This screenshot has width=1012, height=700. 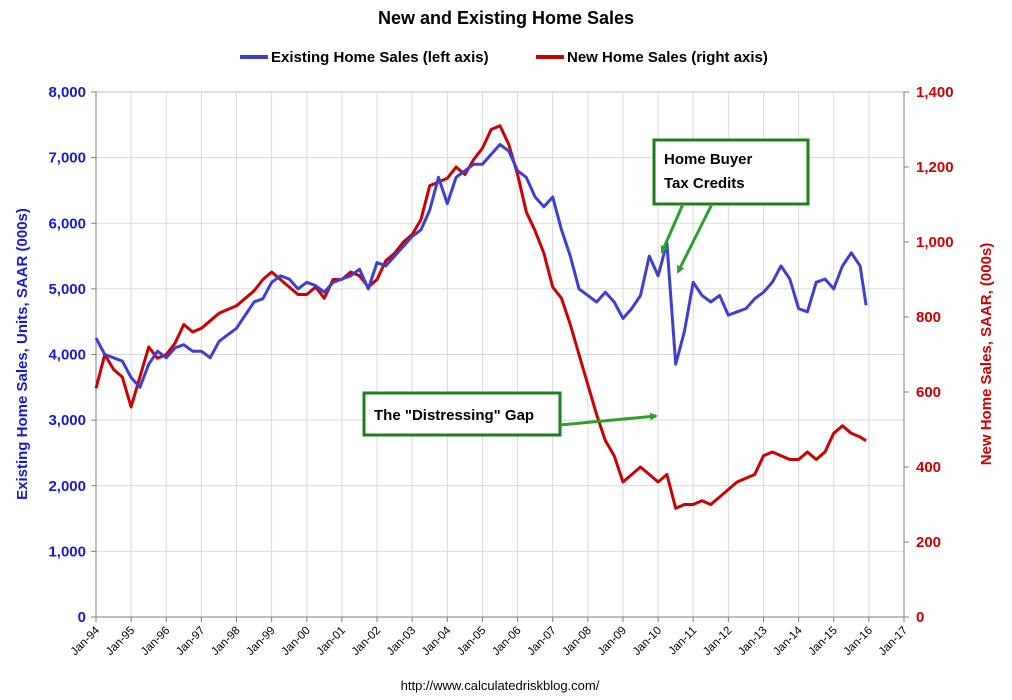 I want to click on arrow-distressing-gap, so click(x=608, y=419).